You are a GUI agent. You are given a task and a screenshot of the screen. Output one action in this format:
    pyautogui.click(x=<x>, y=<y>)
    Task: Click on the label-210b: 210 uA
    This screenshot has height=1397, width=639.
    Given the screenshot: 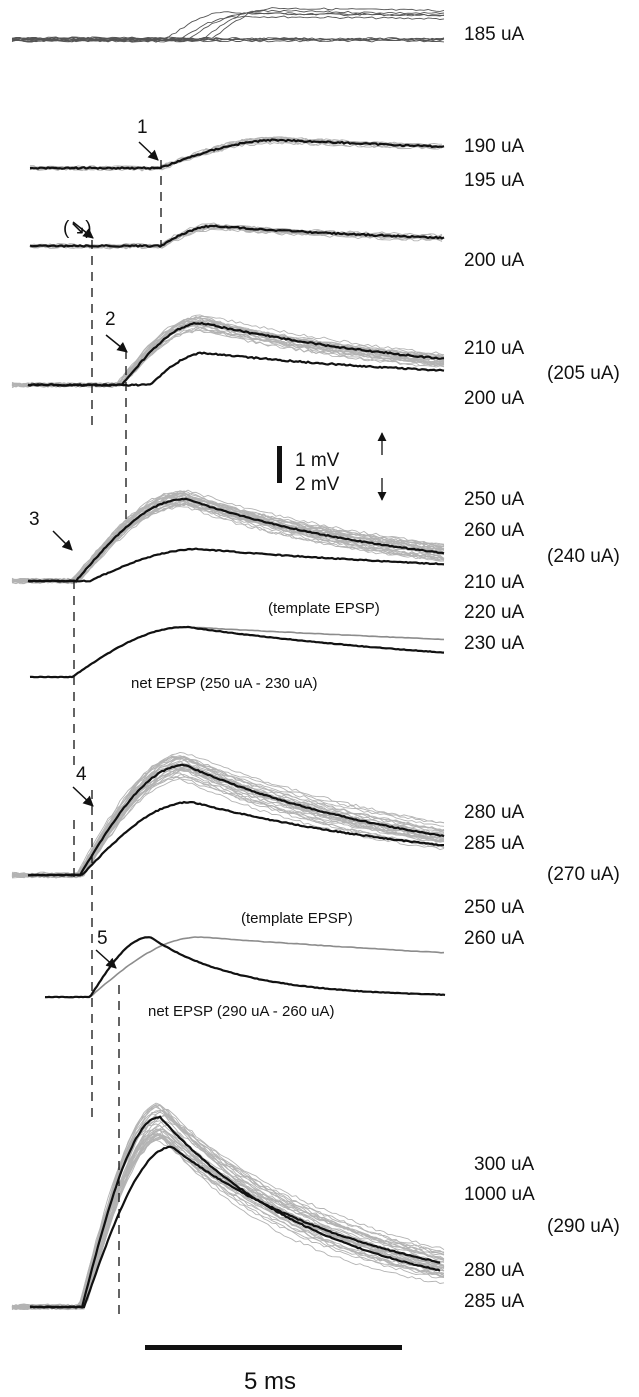 What is the action you would take?
    pyautogui.click(x=494, y=582)
    